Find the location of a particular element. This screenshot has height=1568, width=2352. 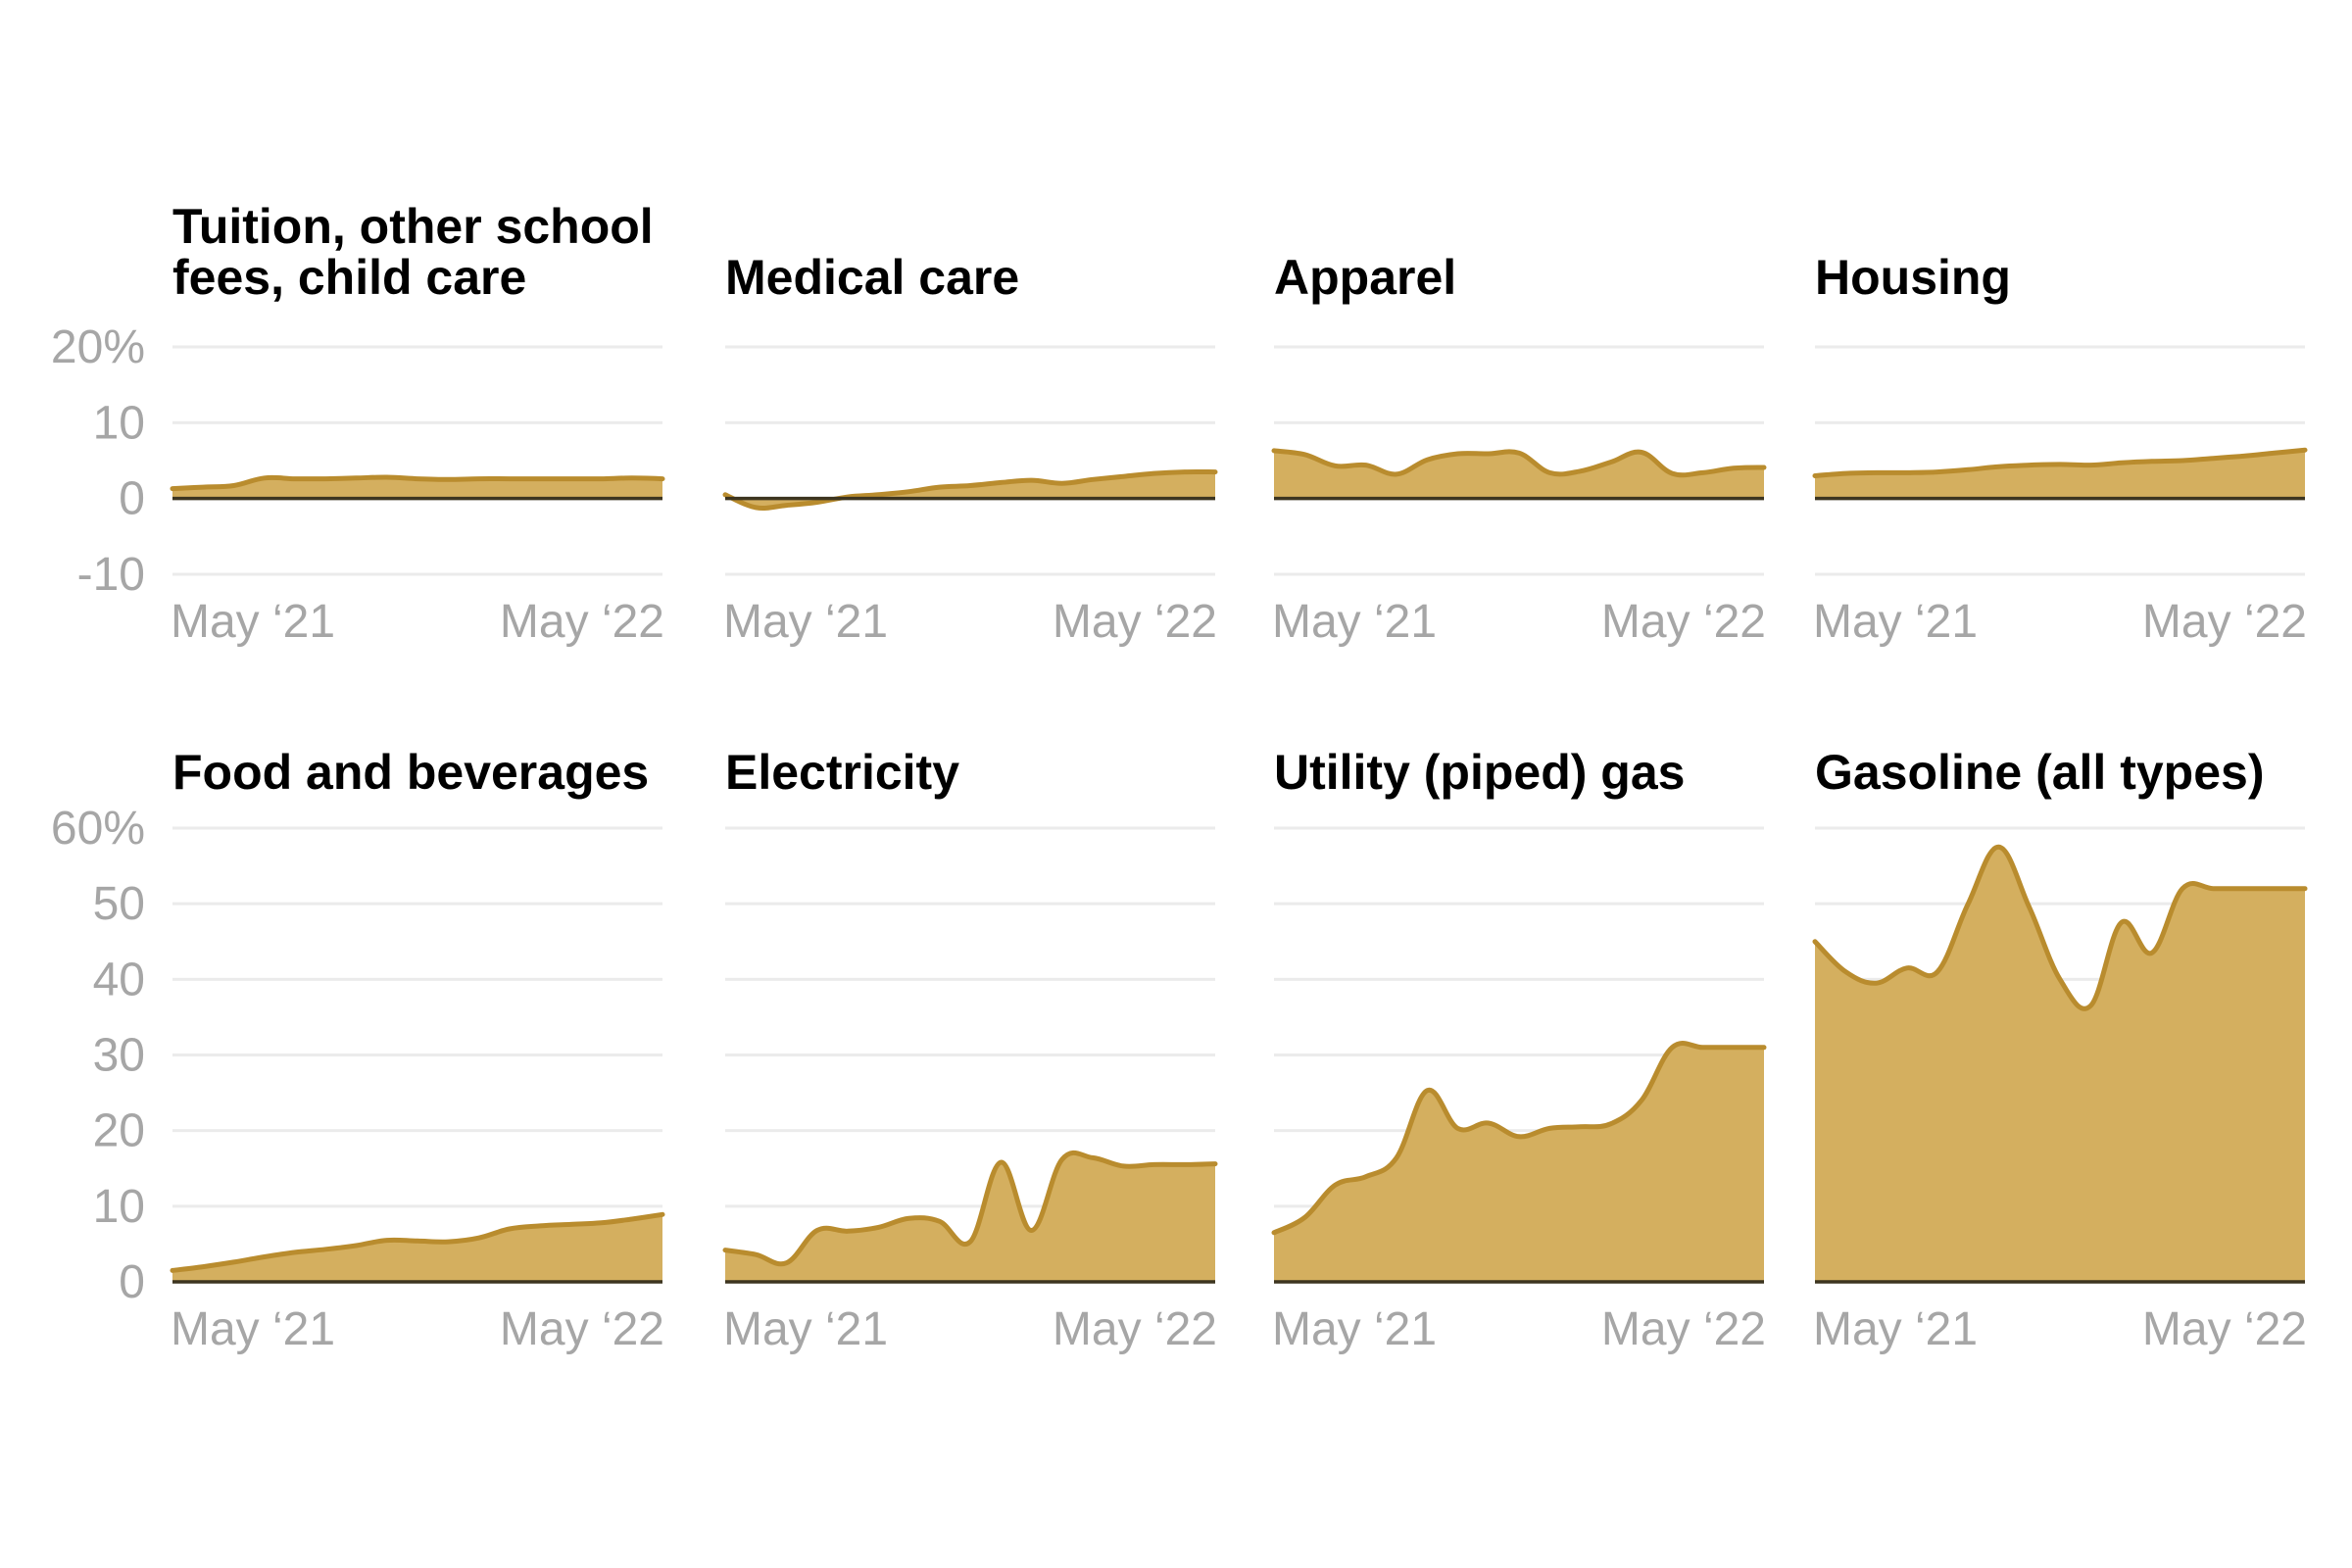

chart-panel: Housing May ‘21 May ‘22 is located at coordinates (2060, 449).